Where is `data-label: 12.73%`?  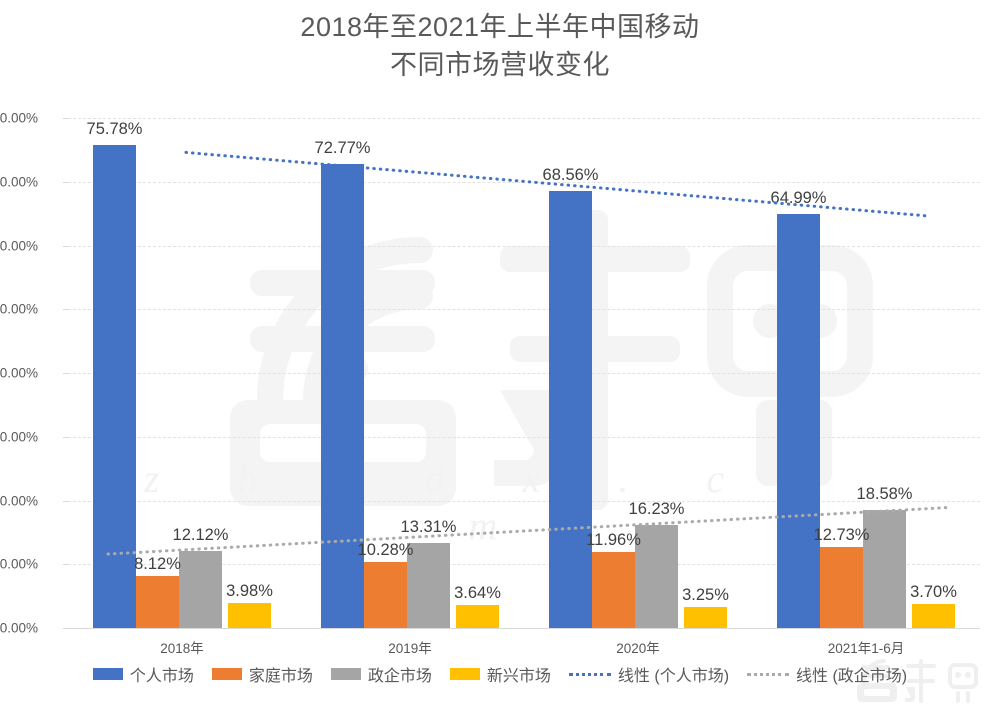
data-label: 12.73% is located at coordinates (841, 534).